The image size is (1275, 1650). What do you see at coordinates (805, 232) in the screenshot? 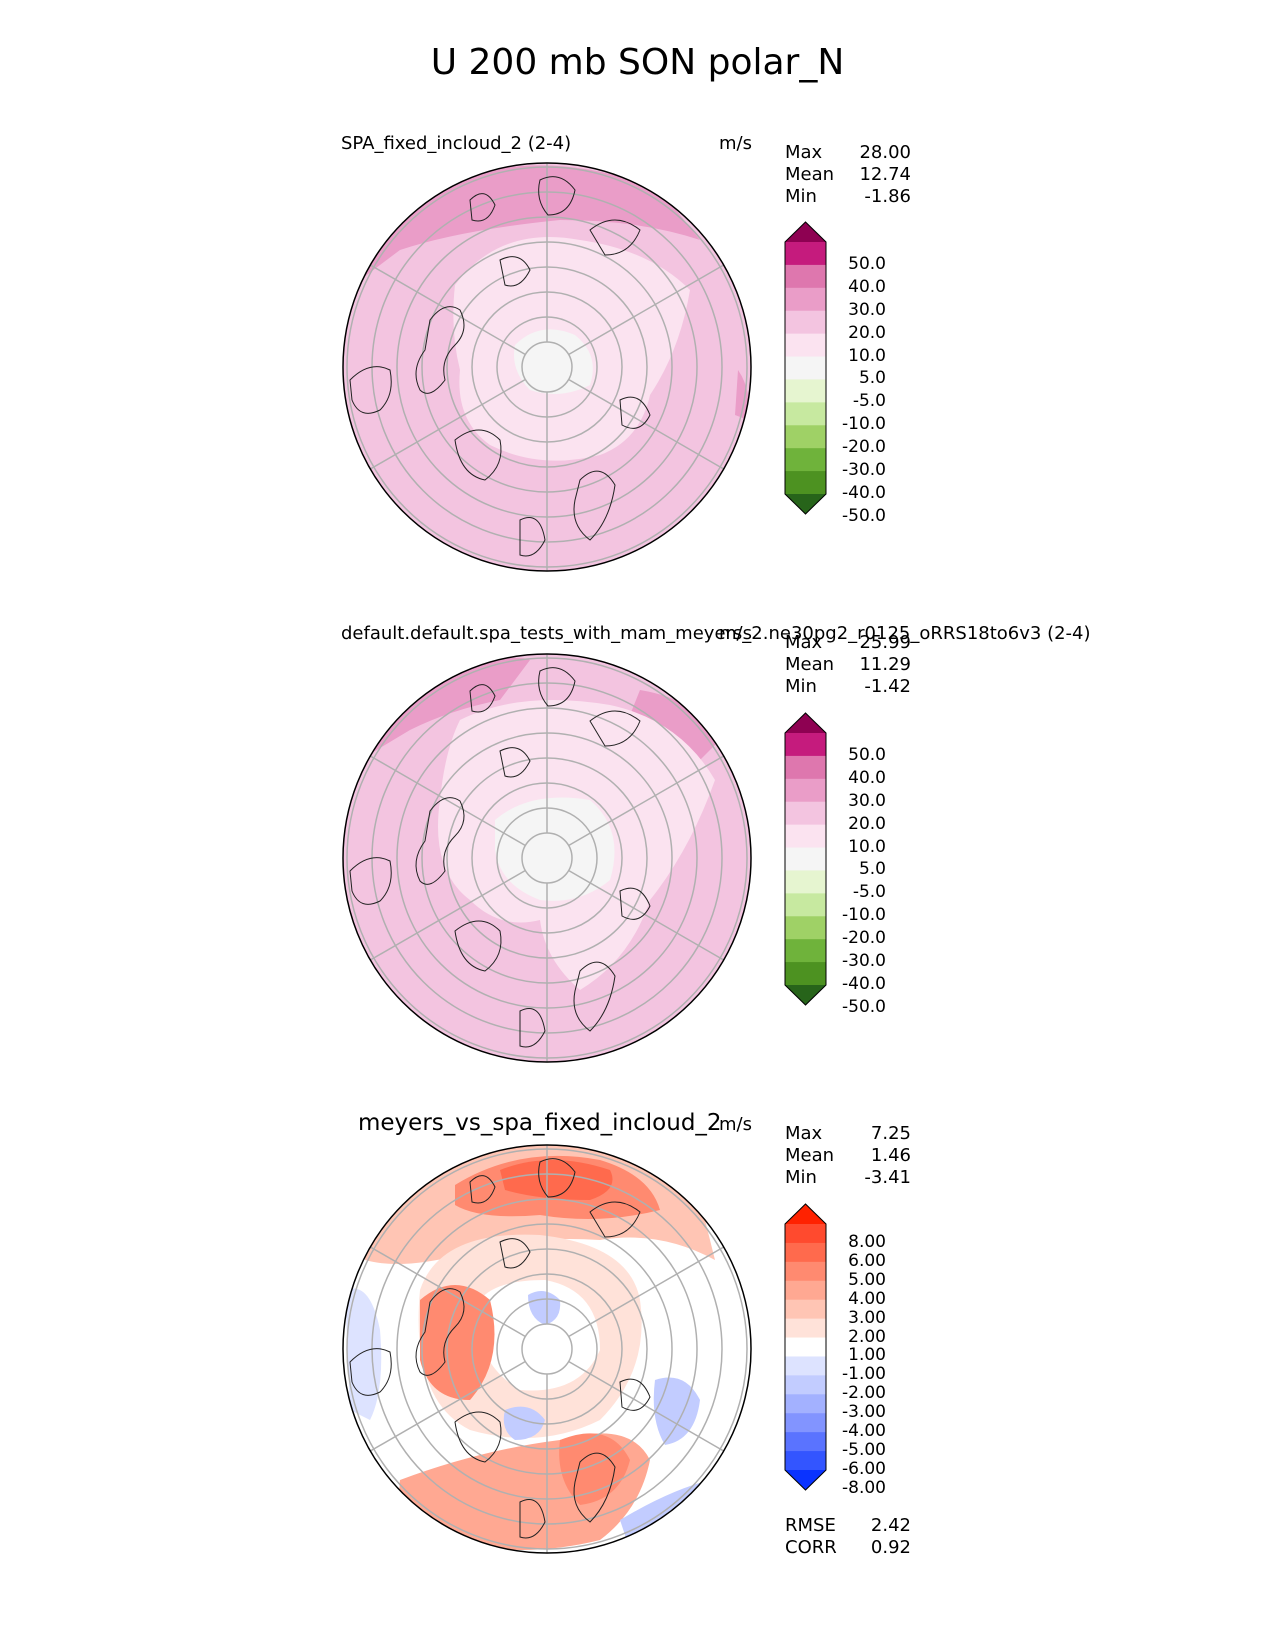
I see `colorbar-extend-top` at bounding box center [805, 232].